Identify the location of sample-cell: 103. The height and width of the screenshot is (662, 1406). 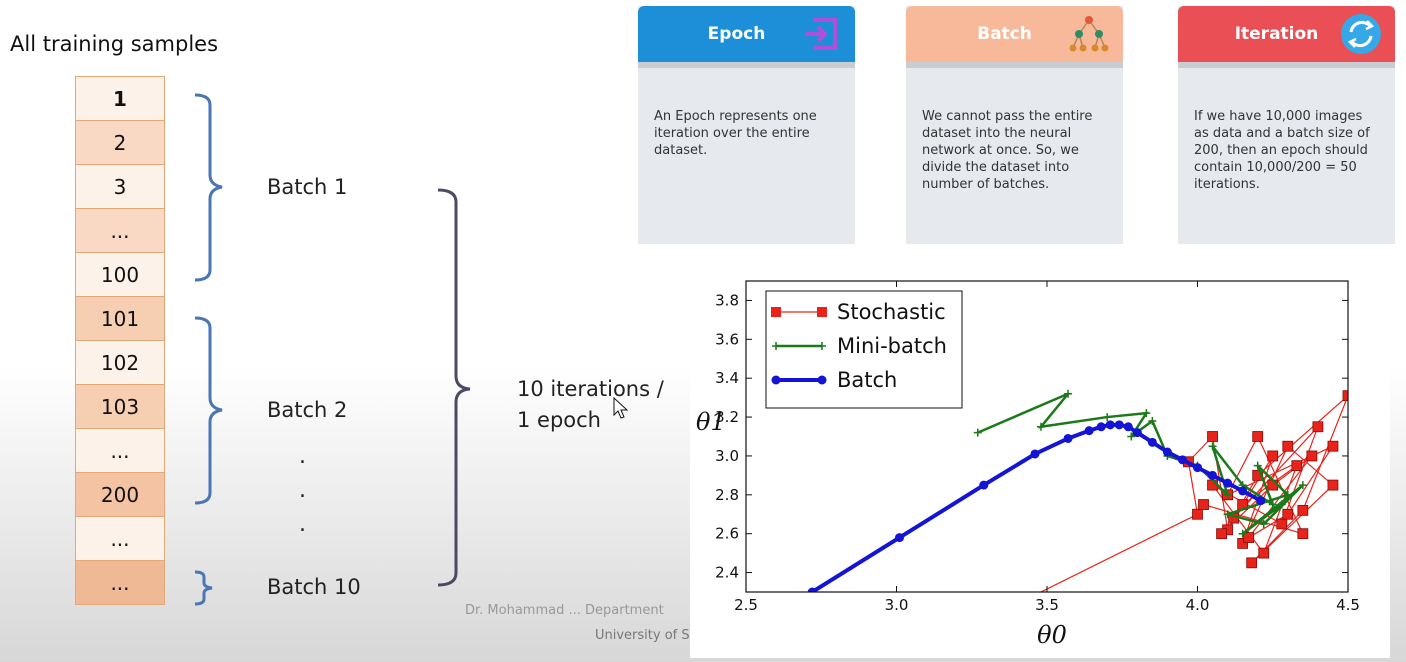
(120, 407).